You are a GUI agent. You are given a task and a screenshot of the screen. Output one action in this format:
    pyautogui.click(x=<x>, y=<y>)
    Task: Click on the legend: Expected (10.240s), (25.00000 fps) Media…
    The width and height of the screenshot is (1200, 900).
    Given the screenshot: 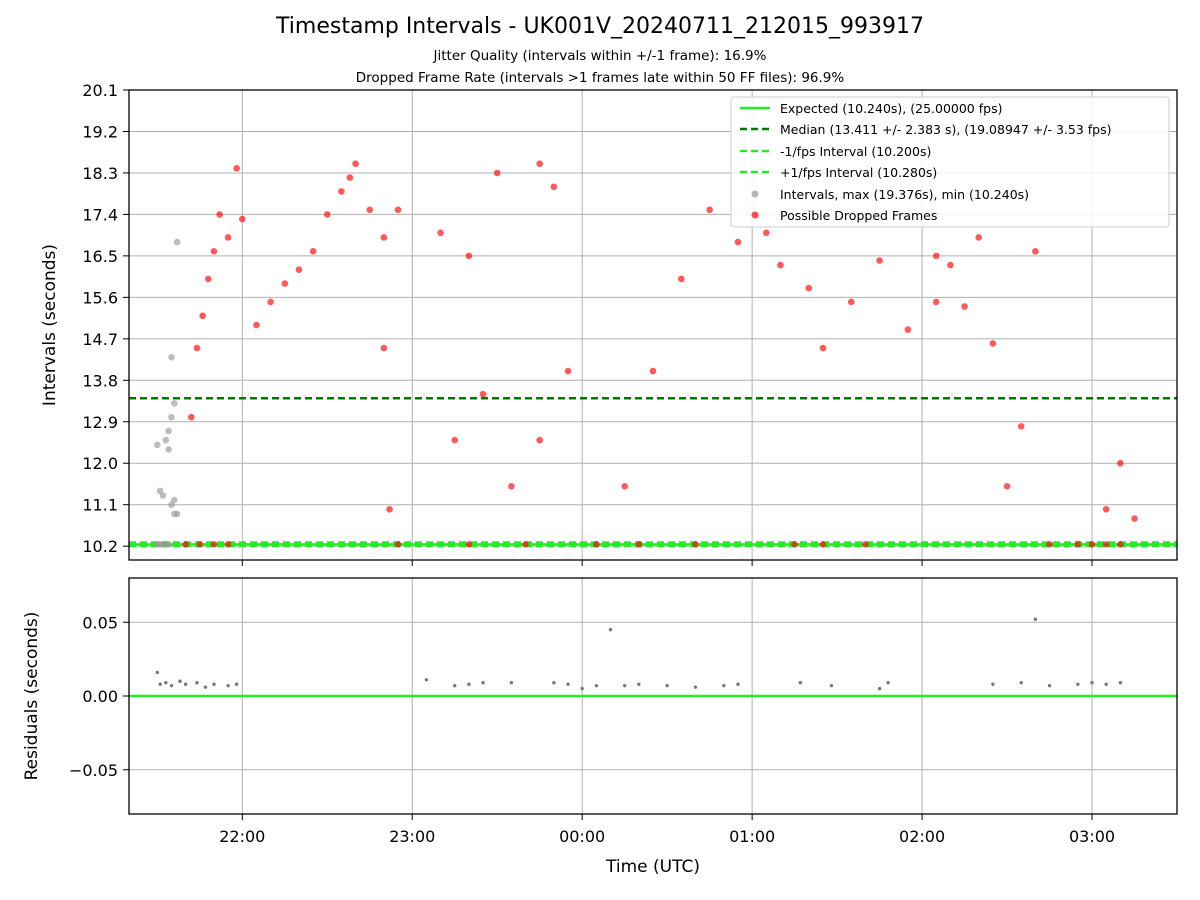 What is the action you would take?
    pyautogui.click(x=950, y=162)
    